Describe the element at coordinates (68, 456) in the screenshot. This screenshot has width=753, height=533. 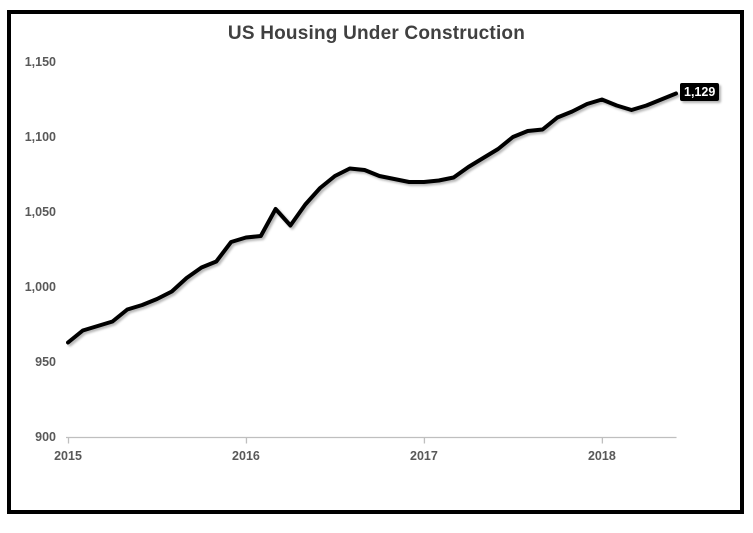
I see `x-tick-label-2015: 2015` at that location.